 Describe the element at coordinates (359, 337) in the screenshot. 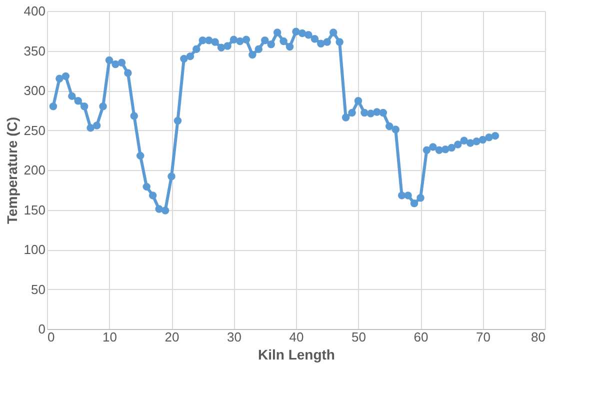

I see `x-tick-label: 50` at that location.